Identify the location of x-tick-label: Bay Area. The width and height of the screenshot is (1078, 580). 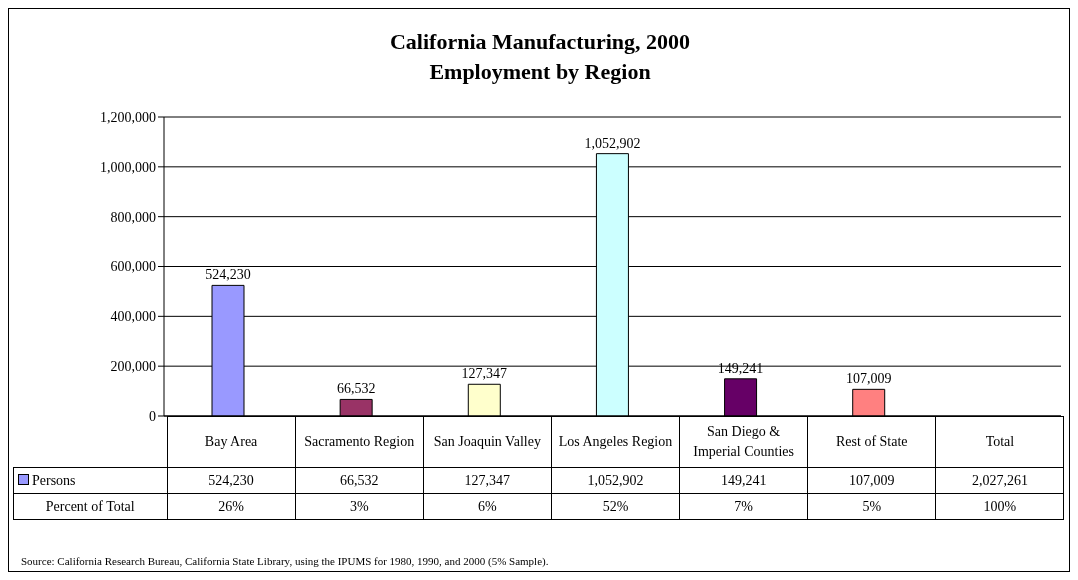
(231, 442).